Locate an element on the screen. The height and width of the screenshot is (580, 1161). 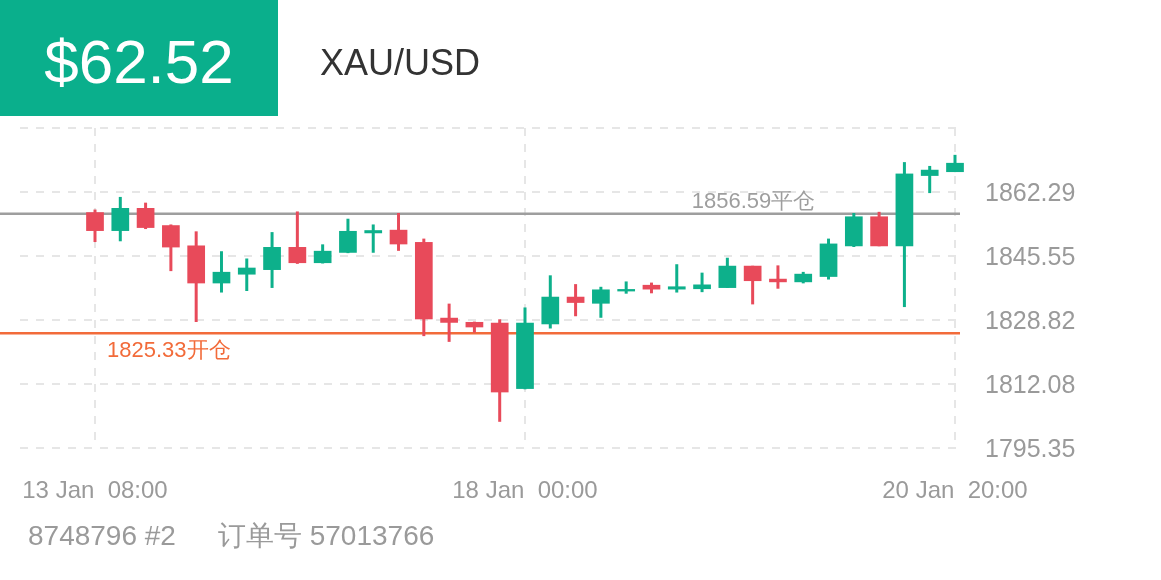
x-tick-label: 20 Jan 20:00 is located at coordinates (955, 489).